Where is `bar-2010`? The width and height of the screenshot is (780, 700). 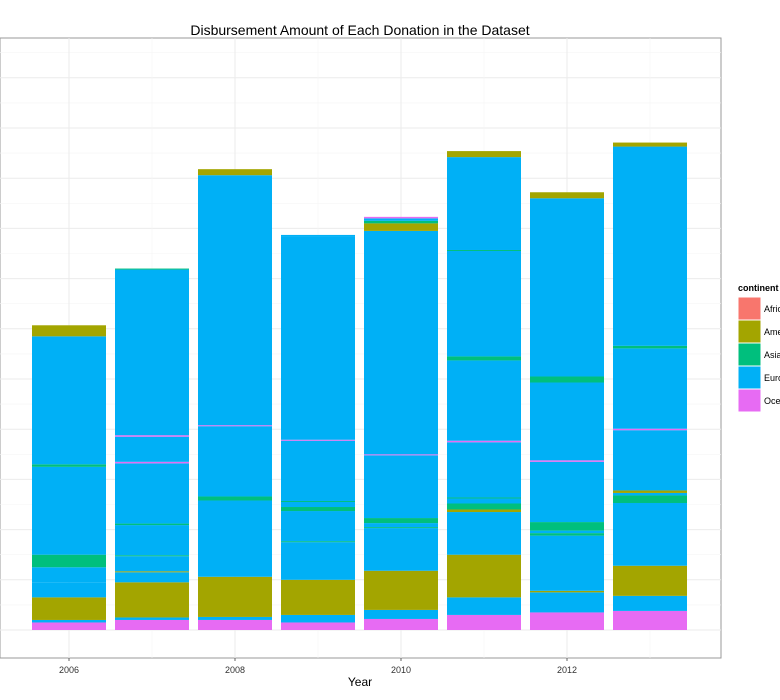 bar-2010 is located at coordinates (401, 423).